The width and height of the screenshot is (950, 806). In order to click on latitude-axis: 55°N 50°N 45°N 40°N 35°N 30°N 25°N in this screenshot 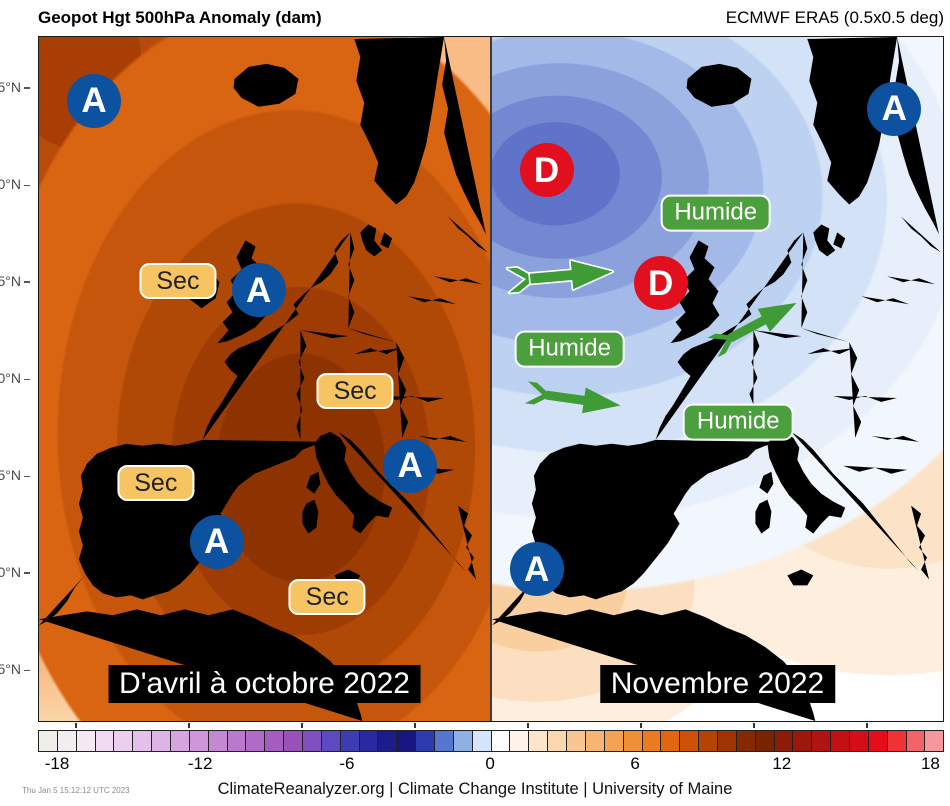, I will do `click(19, 379)`.